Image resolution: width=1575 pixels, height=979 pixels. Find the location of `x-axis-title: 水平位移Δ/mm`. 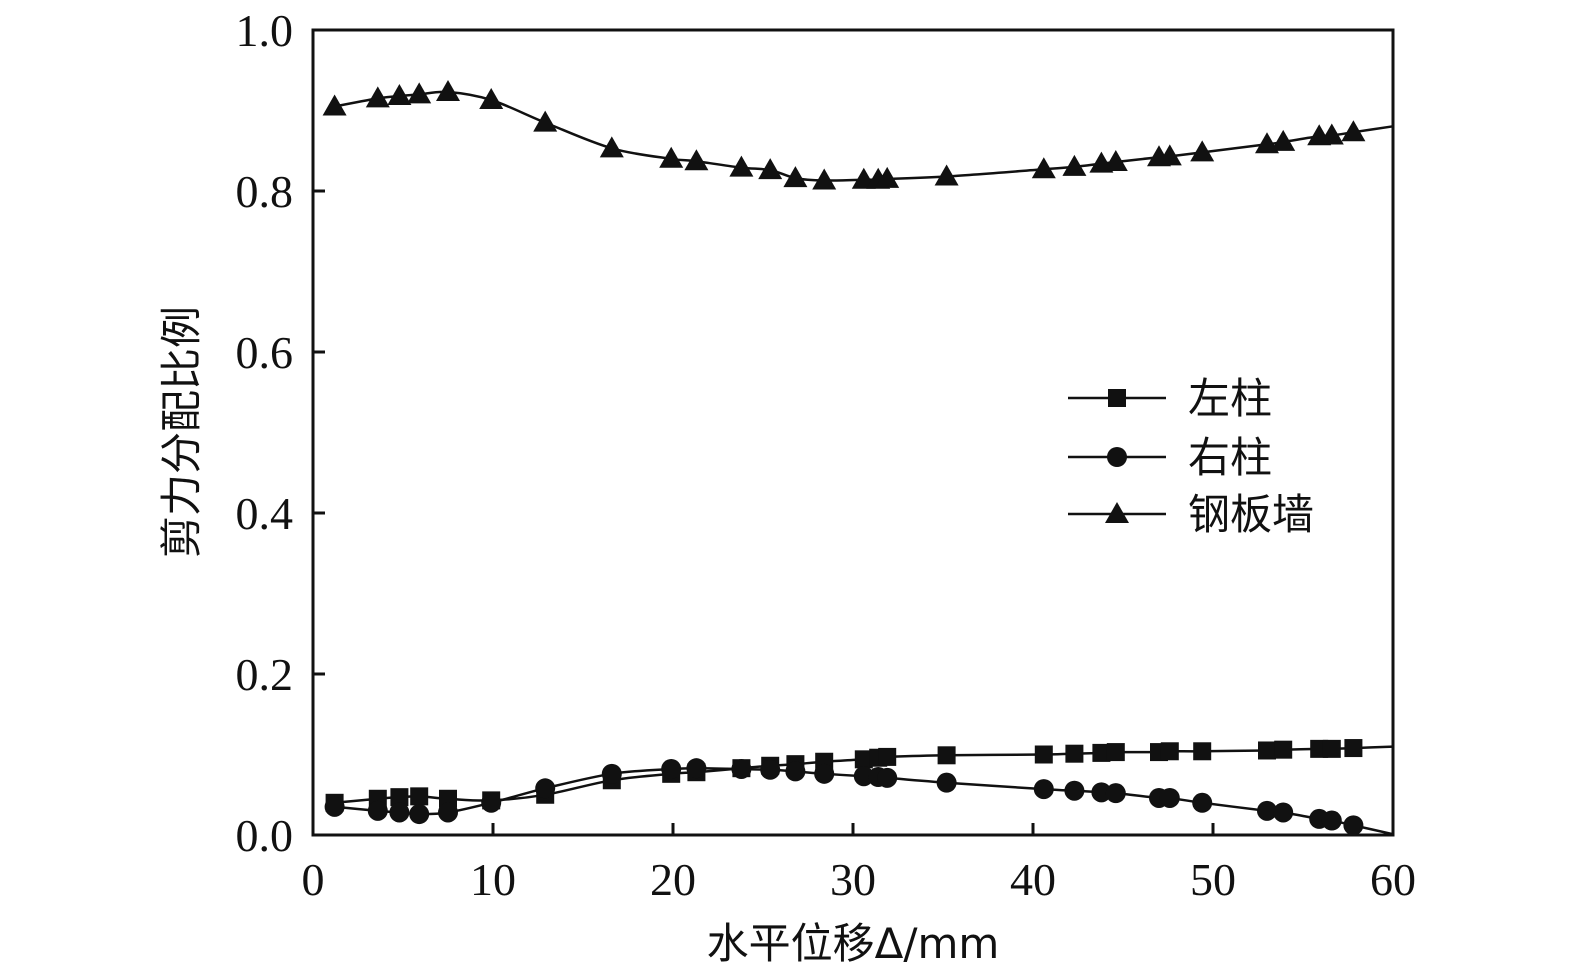

x-axis-title: 水平位移Δ/mm is located at coordinates (853, 943).